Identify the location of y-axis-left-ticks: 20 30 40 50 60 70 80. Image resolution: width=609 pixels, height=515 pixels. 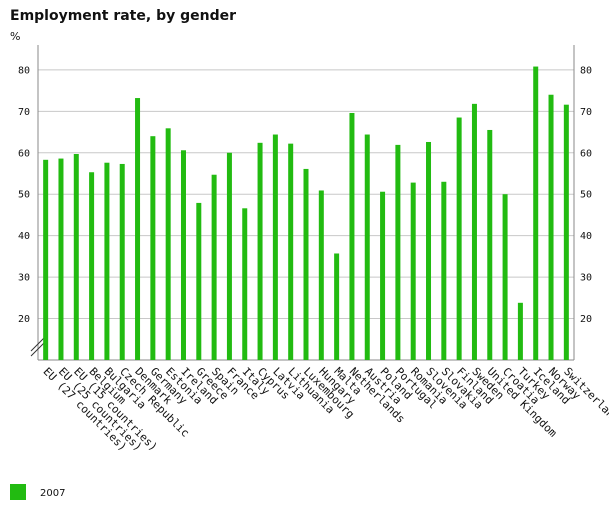
(24, 195).